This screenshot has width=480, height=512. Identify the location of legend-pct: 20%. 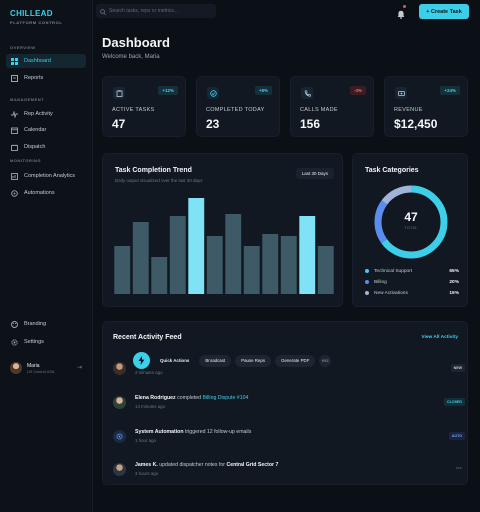
(454, 282).